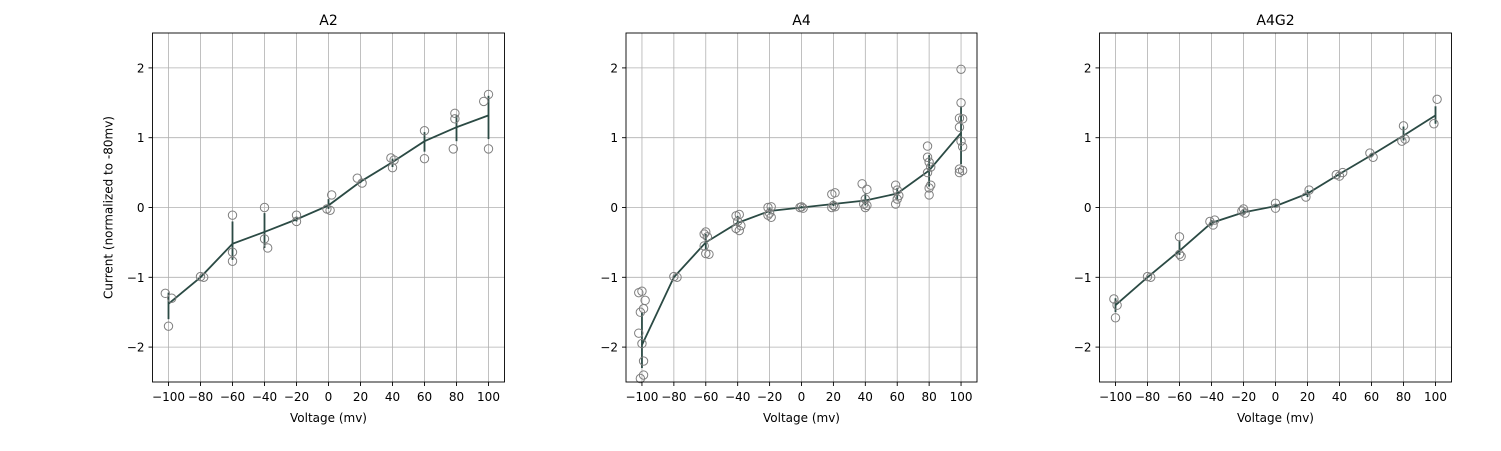 The height and width of the screenshot is (451, 1501). What do you see at coordinates (328, 21) in the screenshot?
I see `chart-title: A2` at bounding box center [328, 21].